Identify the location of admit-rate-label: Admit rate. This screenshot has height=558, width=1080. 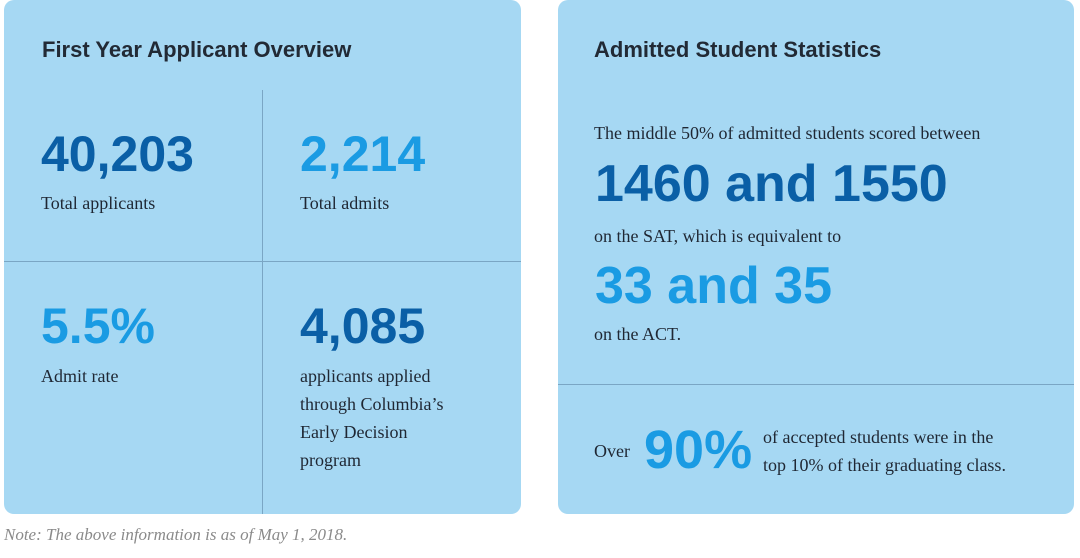
(80, 376).